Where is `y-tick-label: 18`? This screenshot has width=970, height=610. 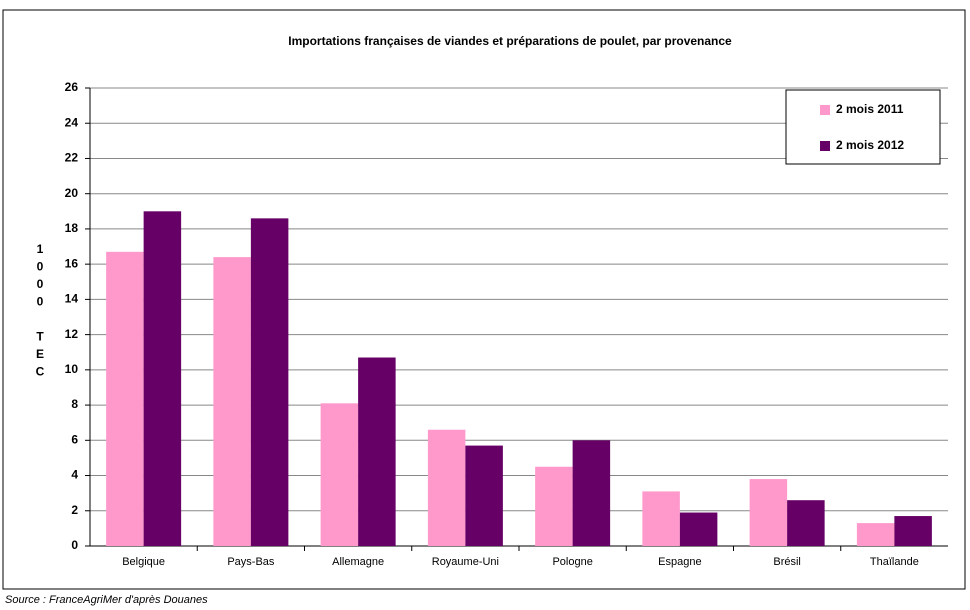 y-tick-label: 18 is located at coordinates (72, 228).